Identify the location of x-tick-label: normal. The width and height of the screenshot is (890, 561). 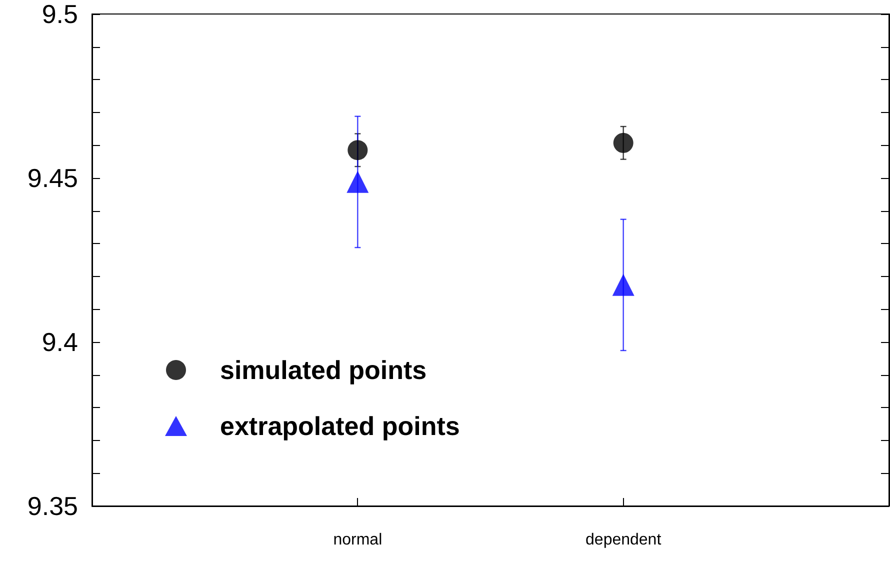
(357, 540).